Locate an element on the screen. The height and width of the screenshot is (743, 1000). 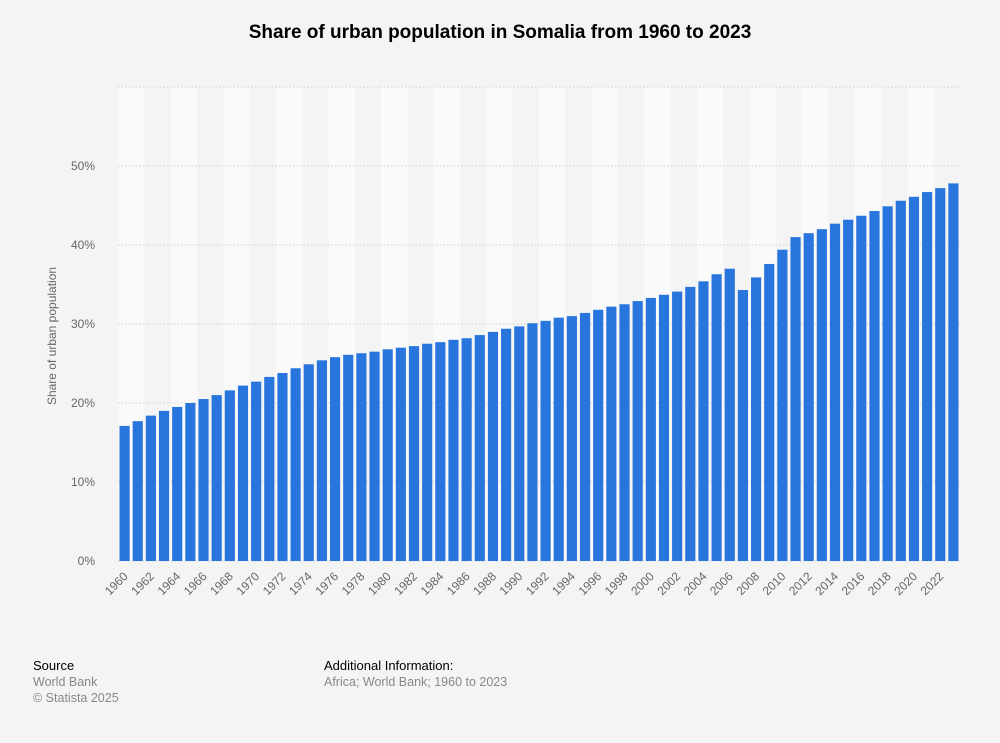
bar-1993 is located at coordinates (558, 439).